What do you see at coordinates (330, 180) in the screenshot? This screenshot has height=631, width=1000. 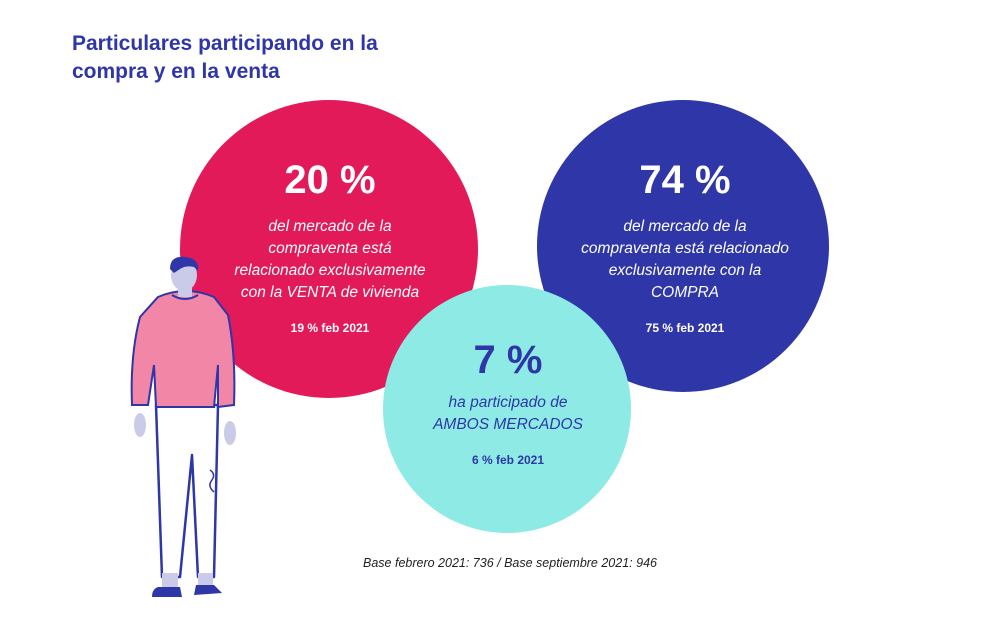 I see `venta-percentage: 20 %` at bounding box center [330, 180].